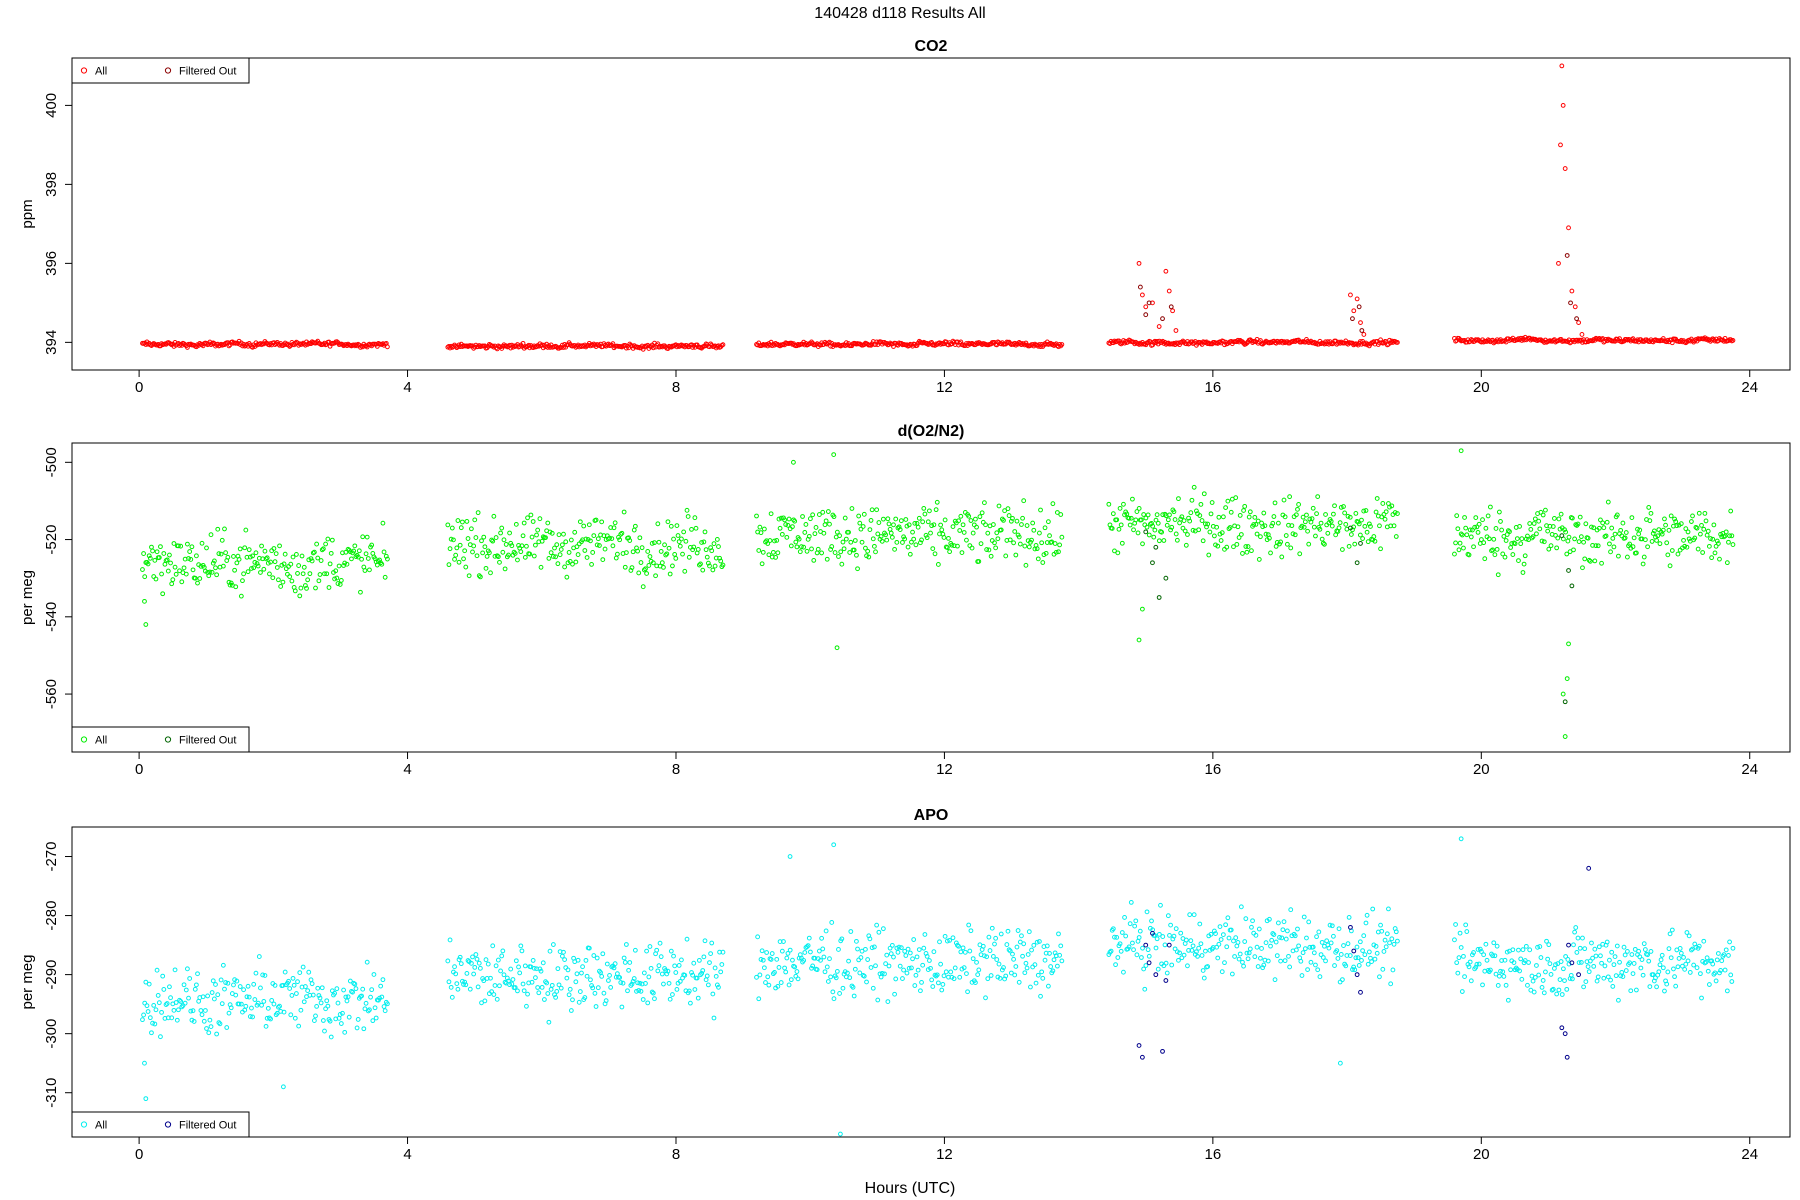  What do you see at coordinates (51, 617) in the screenshot?
I see `y-tick-label: -540` at bounding box center [51, 617].